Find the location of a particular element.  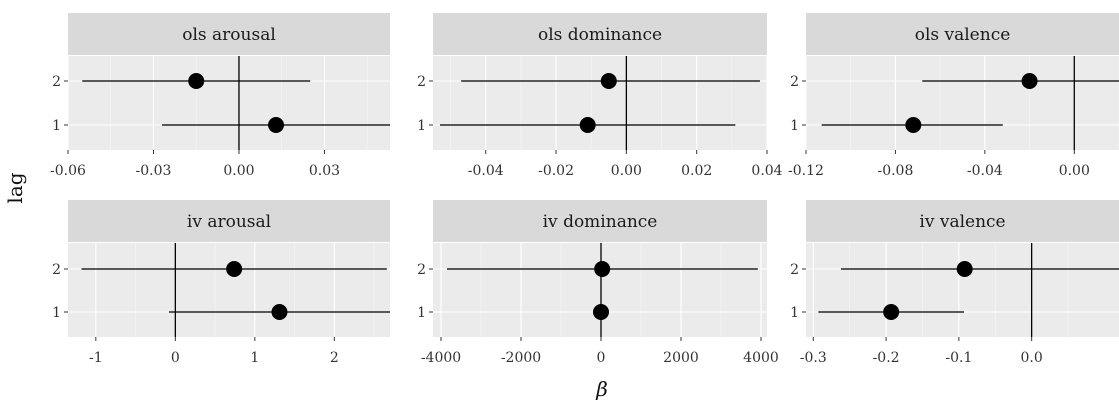

panel-ols-arousal: ols arousal -0.06 -0.03 0.00 0.03 2 1 is located at coordinates (220, 96).